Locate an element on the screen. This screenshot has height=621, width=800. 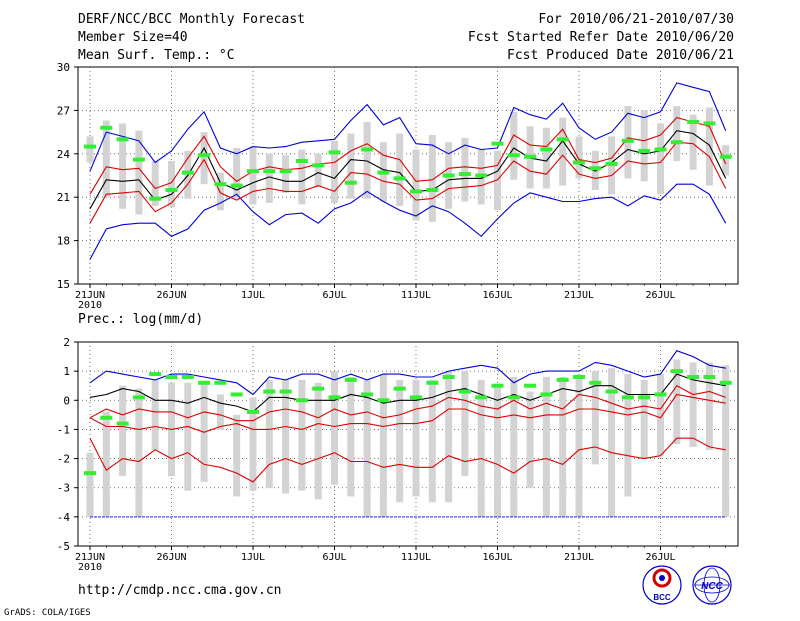
prec-y-tick-label: -3 is located at coordinates (63, 488).